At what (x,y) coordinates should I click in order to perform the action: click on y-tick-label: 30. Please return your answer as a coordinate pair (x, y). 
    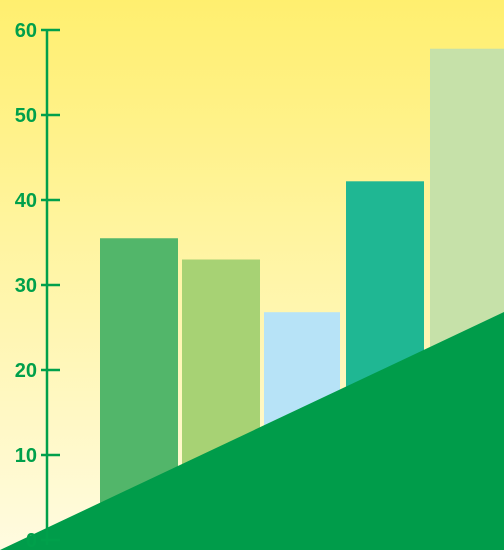
    Looking at the image, I should click on (26, 286).